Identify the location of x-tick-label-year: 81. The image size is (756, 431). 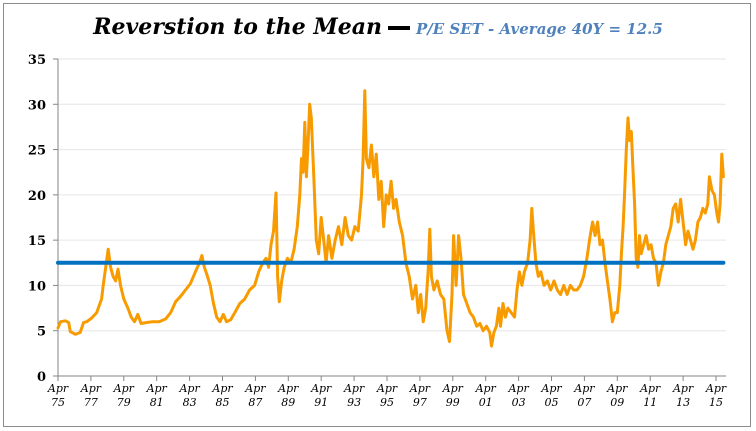
(157, 402).